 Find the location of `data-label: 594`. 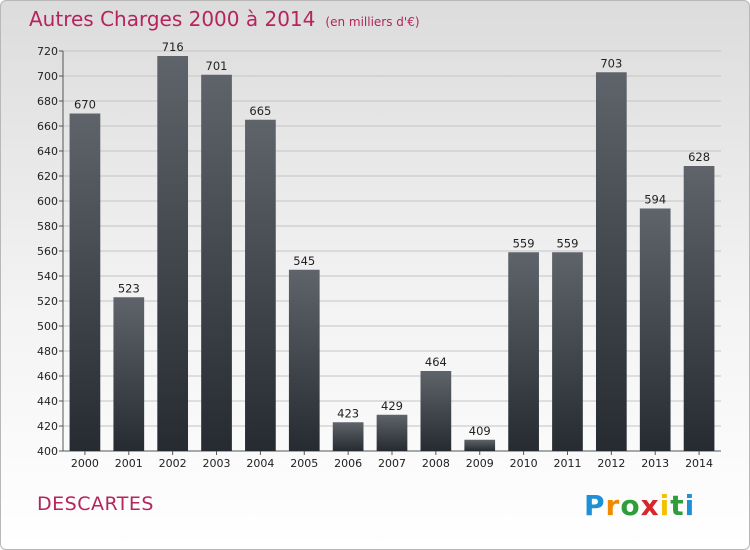

data-label: 594 is located at coordinates (655, 200).